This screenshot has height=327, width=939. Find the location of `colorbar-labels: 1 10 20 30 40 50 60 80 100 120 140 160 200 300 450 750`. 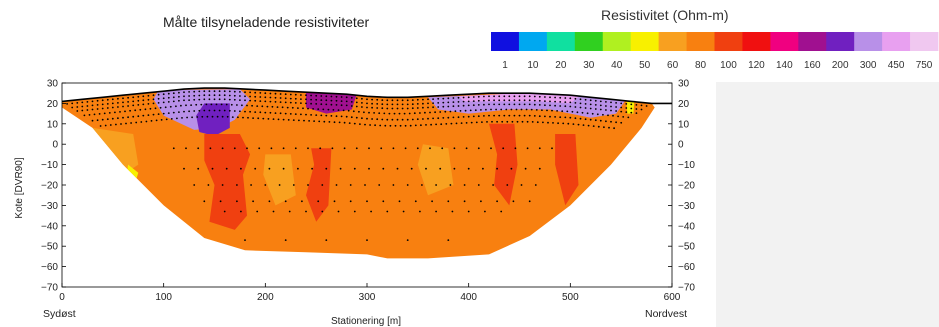

colorbar-labels: 1 10 20 30 40 50 60 80 100 120 140 160 200 300 450 750 is located at coordinates (717, 65).